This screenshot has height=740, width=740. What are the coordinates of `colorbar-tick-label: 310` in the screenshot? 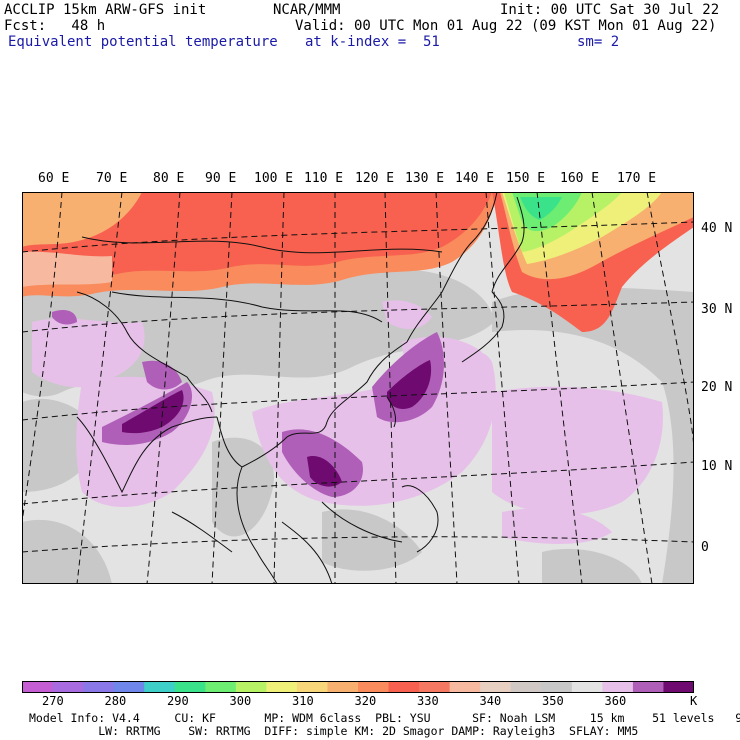 It's located at (303, 701).